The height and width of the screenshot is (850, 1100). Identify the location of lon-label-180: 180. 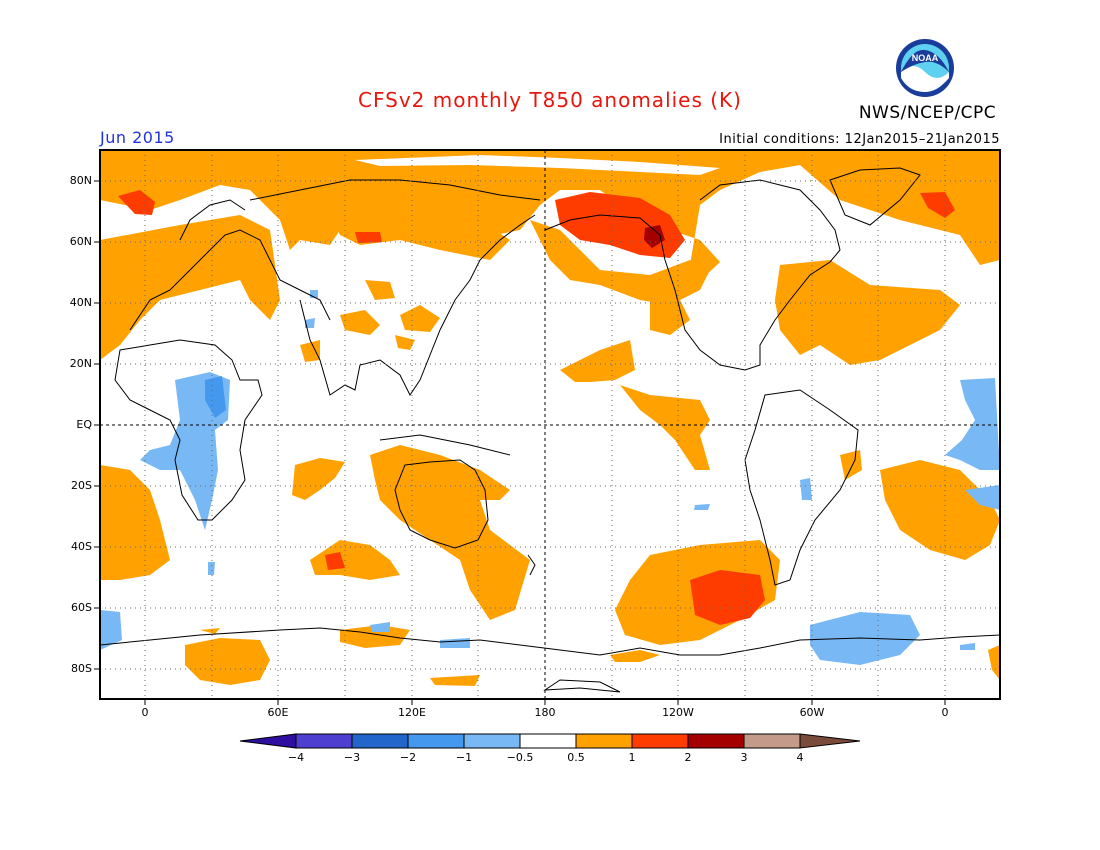
(545, 712).